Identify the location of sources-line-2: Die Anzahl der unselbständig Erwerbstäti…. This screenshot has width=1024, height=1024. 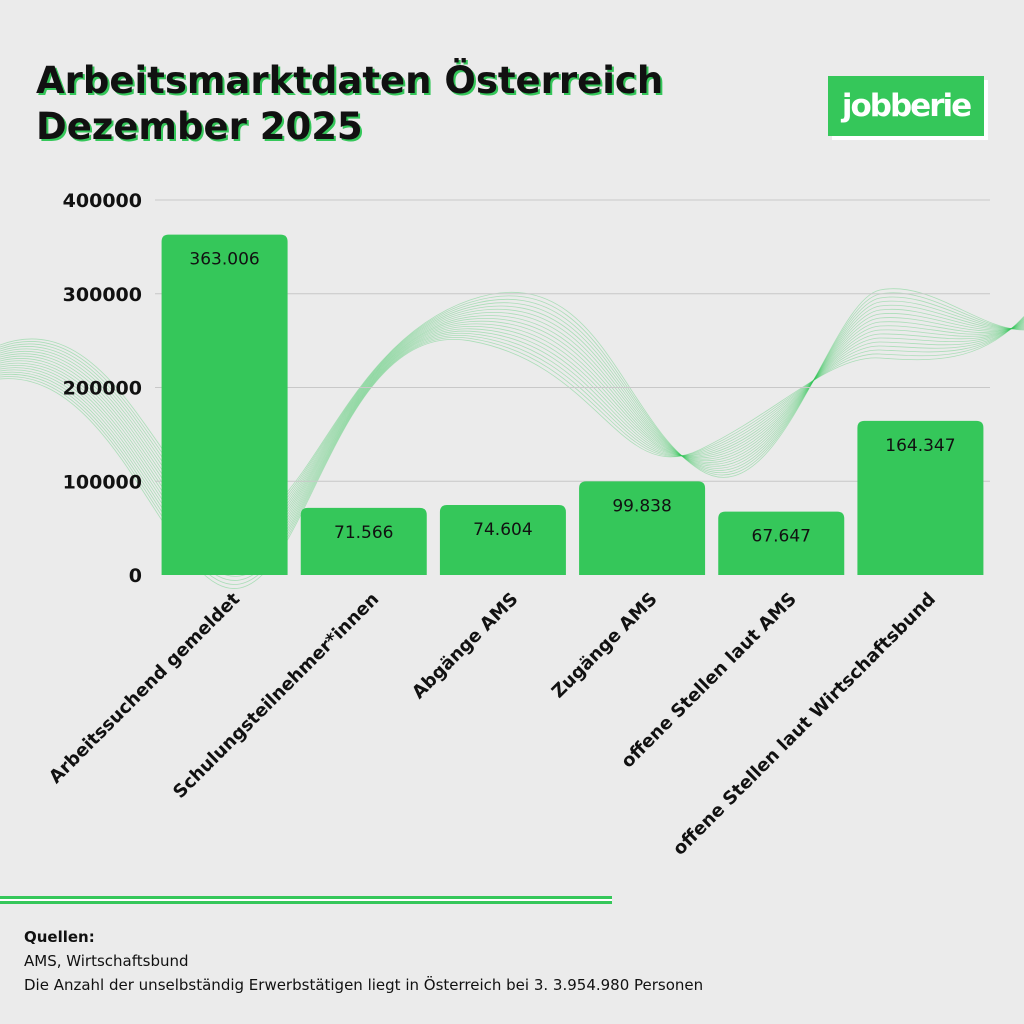
(364, 985).